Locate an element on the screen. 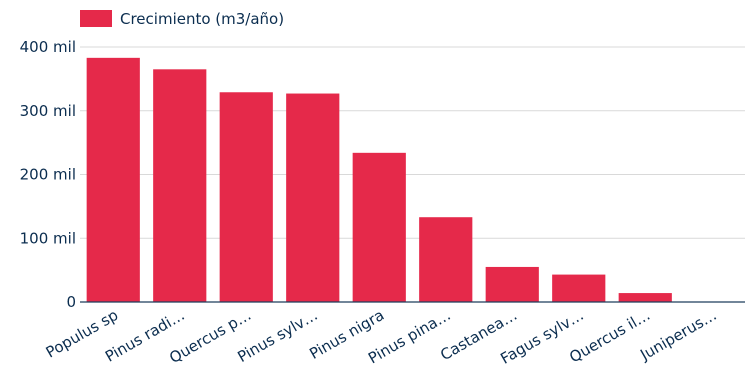 Image resolution: width=753 pixels, height=367 pixels. y-axis-labels: 0 100 mil 200 mil 300 mil 400 mil is located at coordinates (48, 174).